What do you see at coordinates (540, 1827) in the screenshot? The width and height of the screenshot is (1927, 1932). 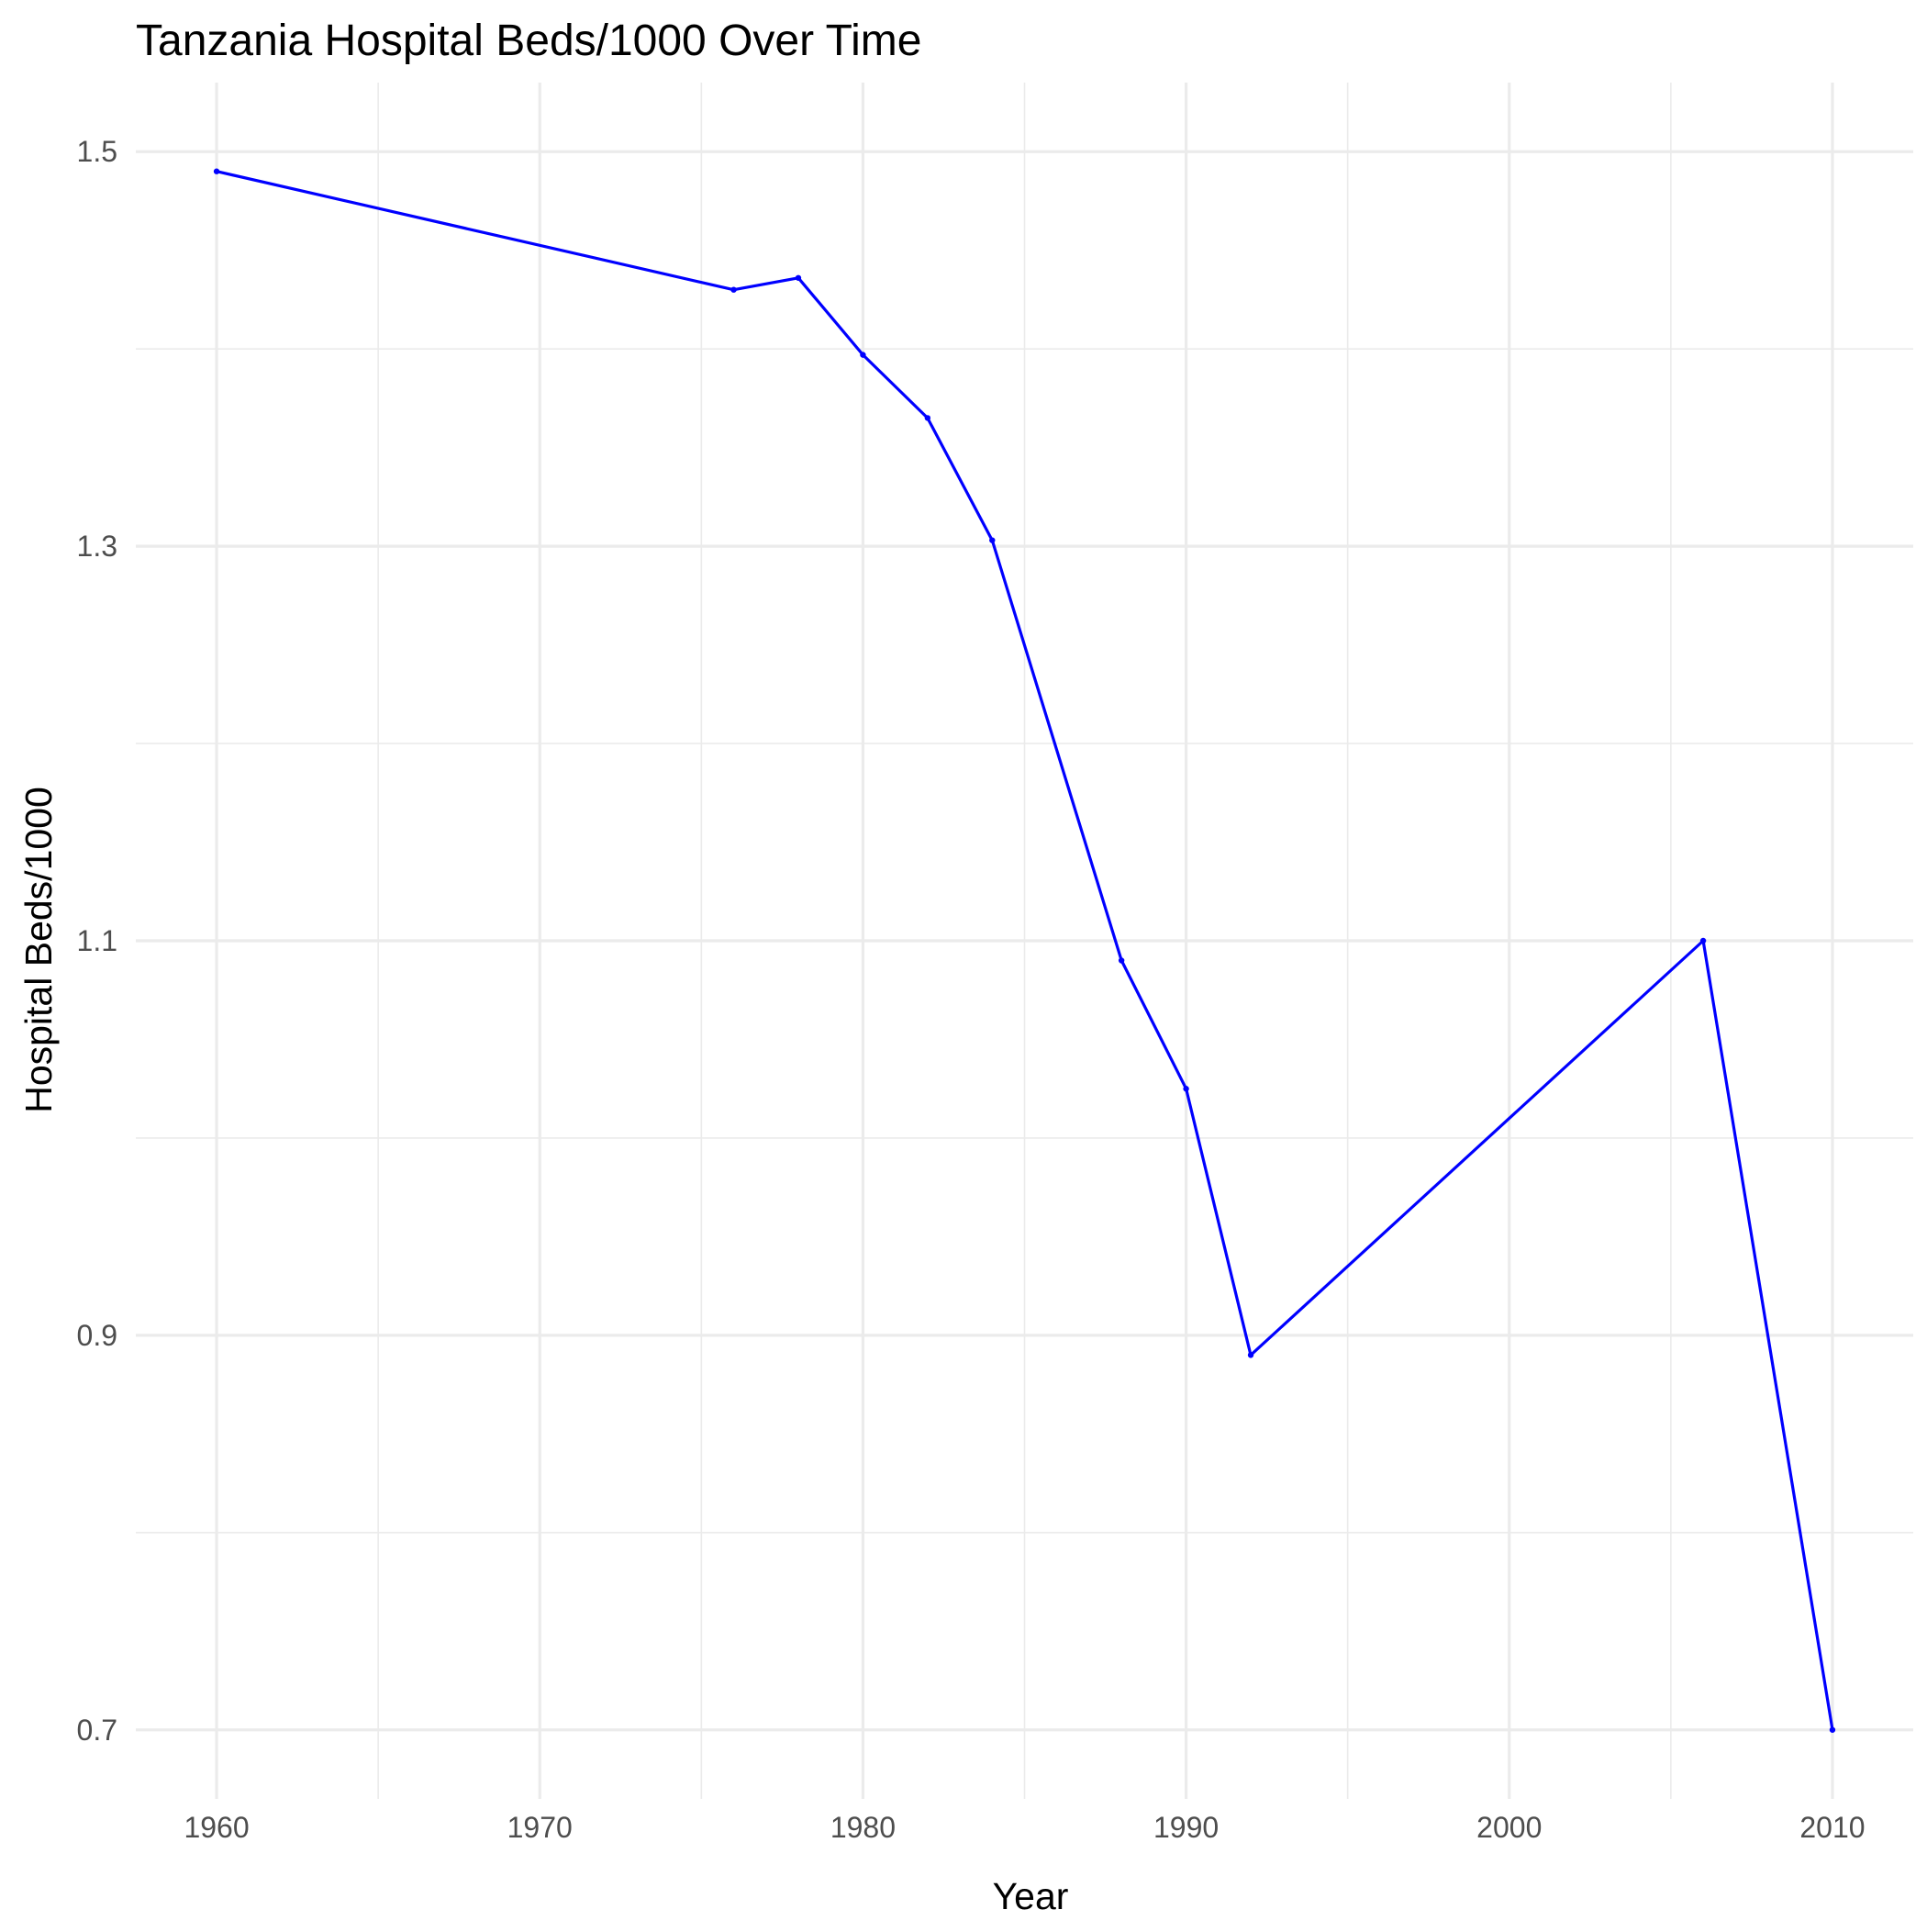 I see `x-tick-label: 1970` at bounding box center [540, 1827].